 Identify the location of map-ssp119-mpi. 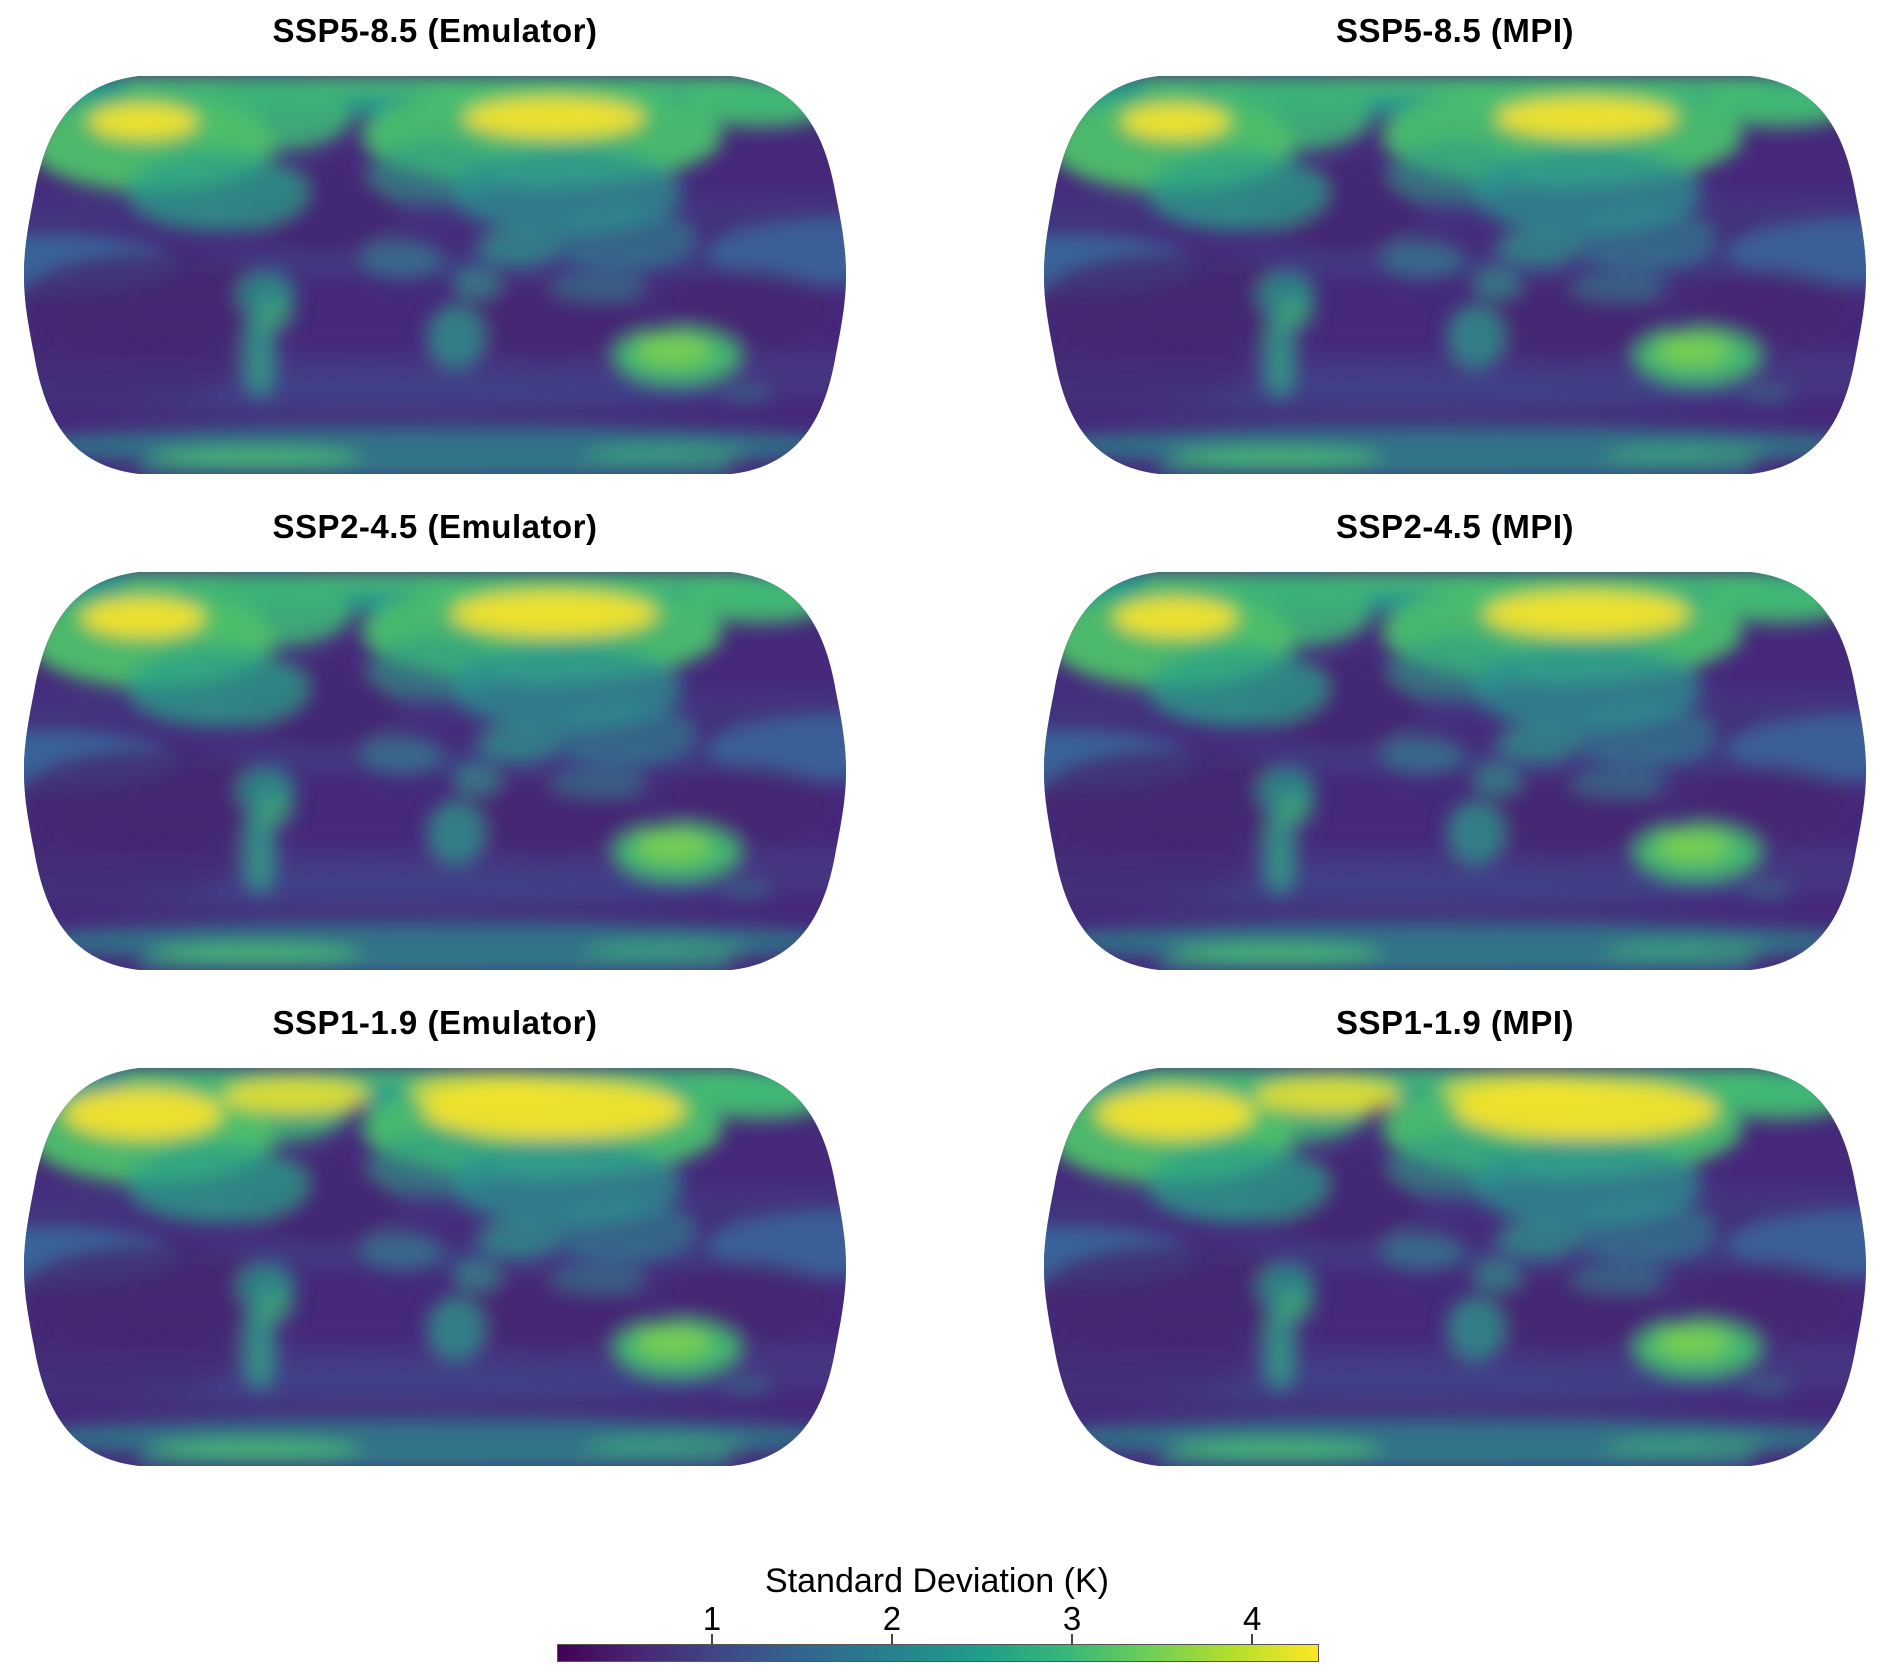
(1455, 1267).